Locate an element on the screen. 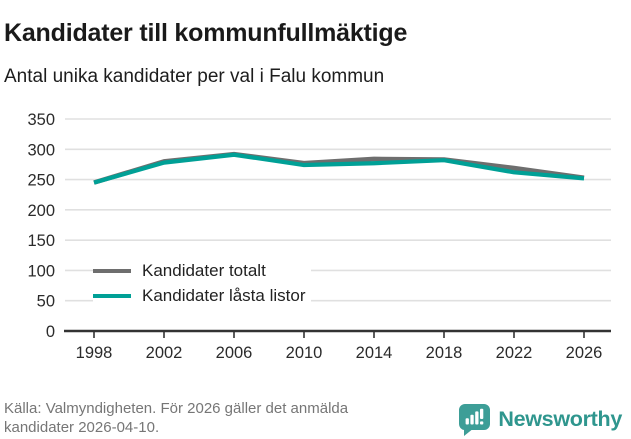 The width and height of the screenshot is (631, 439). y-axis-label: 350 is located at coordinates (41, 120).